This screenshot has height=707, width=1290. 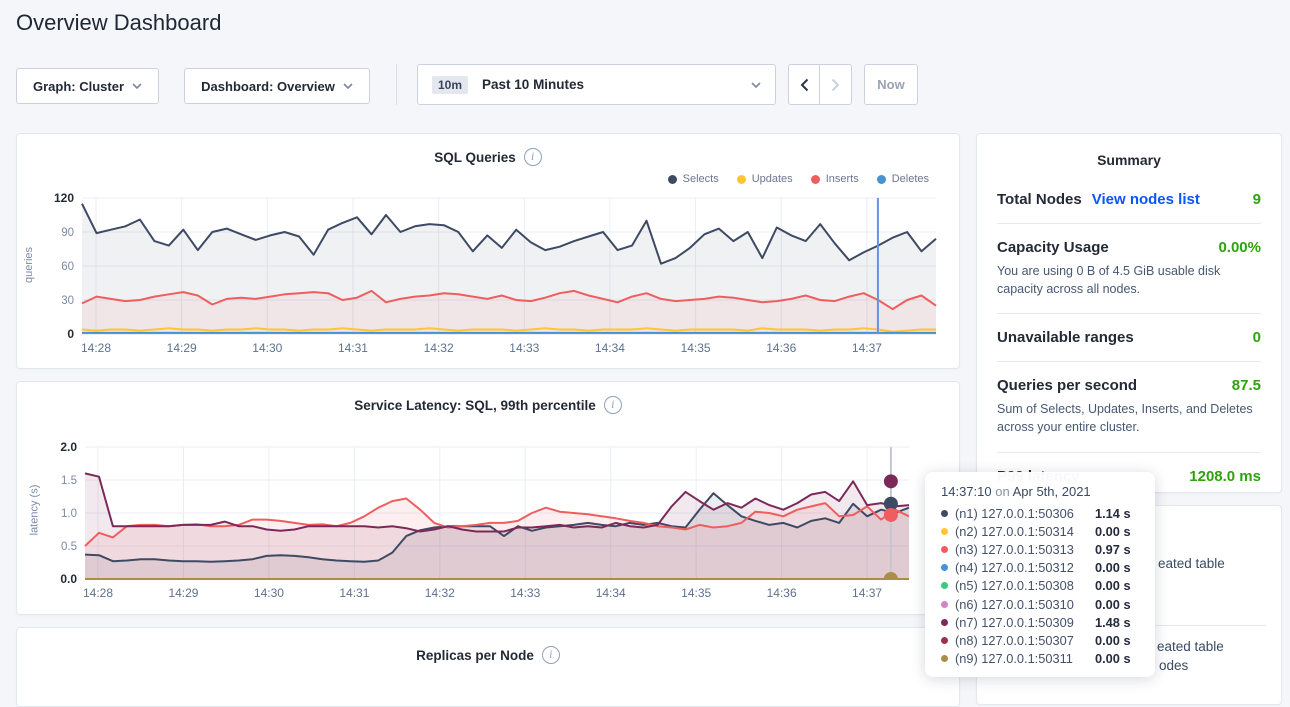 I want to click on event-item: odes, so click(x=1174, y=665).